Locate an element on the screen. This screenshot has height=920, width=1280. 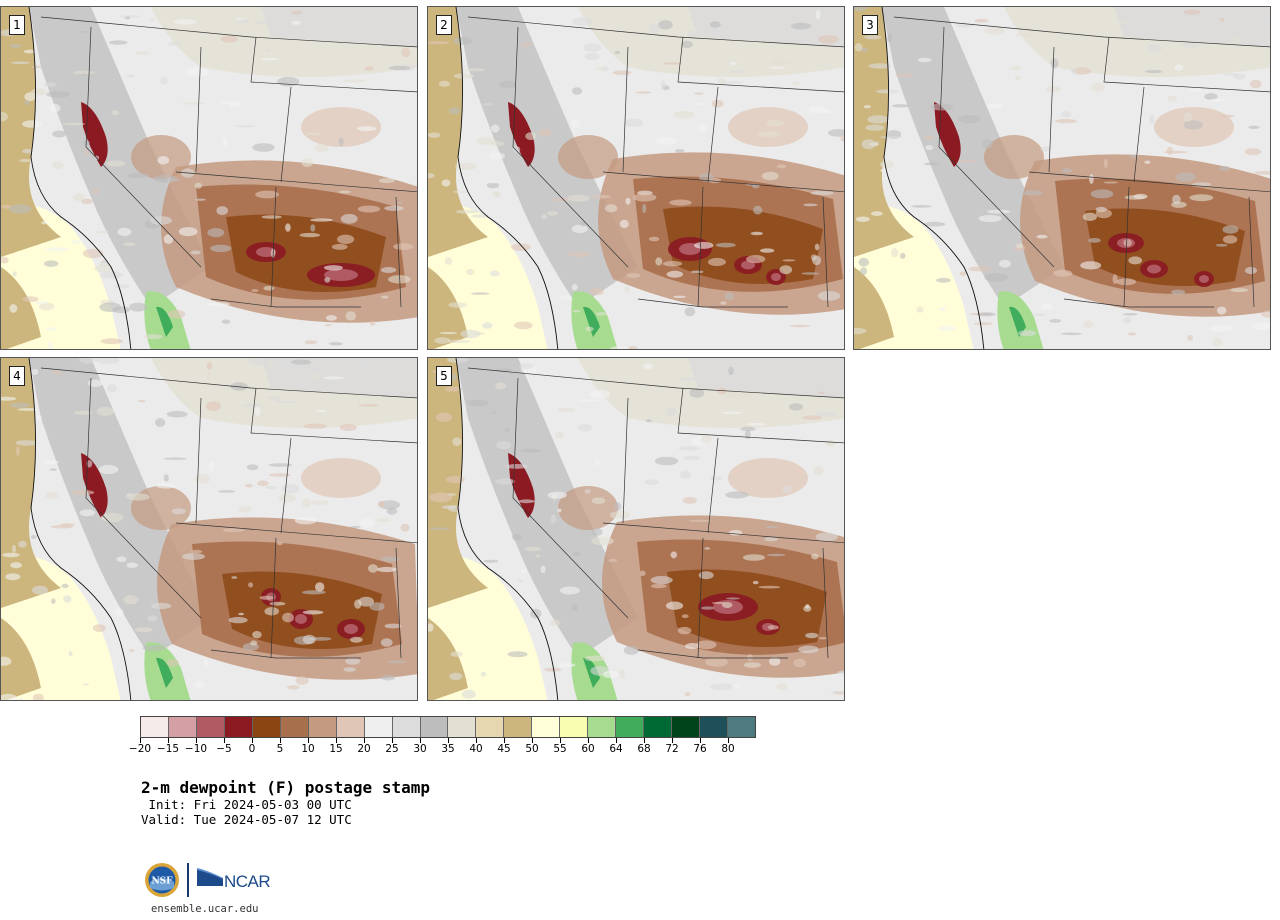
colorbar-tick-label: 64 is located at coordinates (616, 749).